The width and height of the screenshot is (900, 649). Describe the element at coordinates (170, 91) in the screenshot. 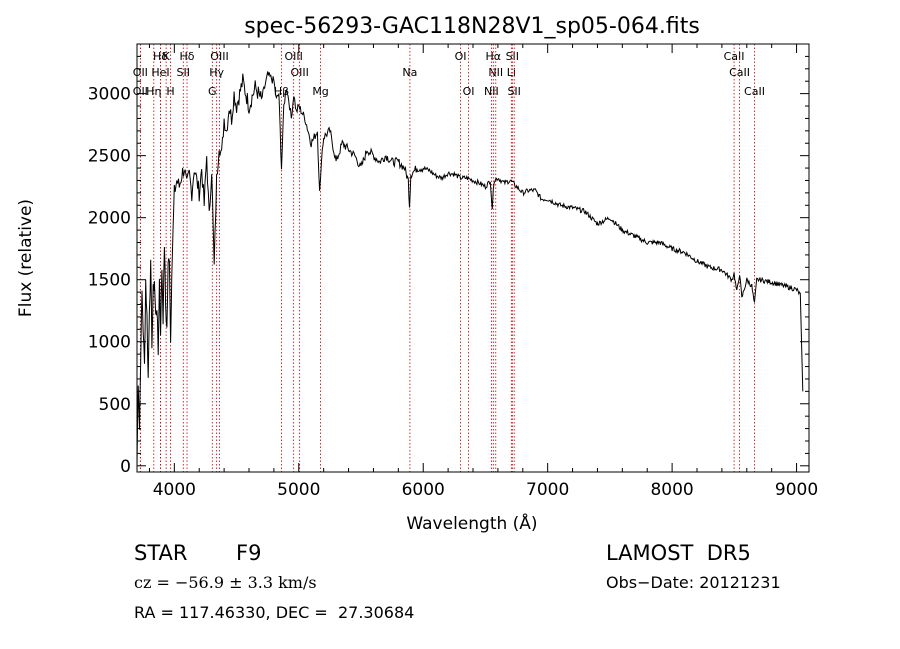

I see `line-label-20: H` at that location.